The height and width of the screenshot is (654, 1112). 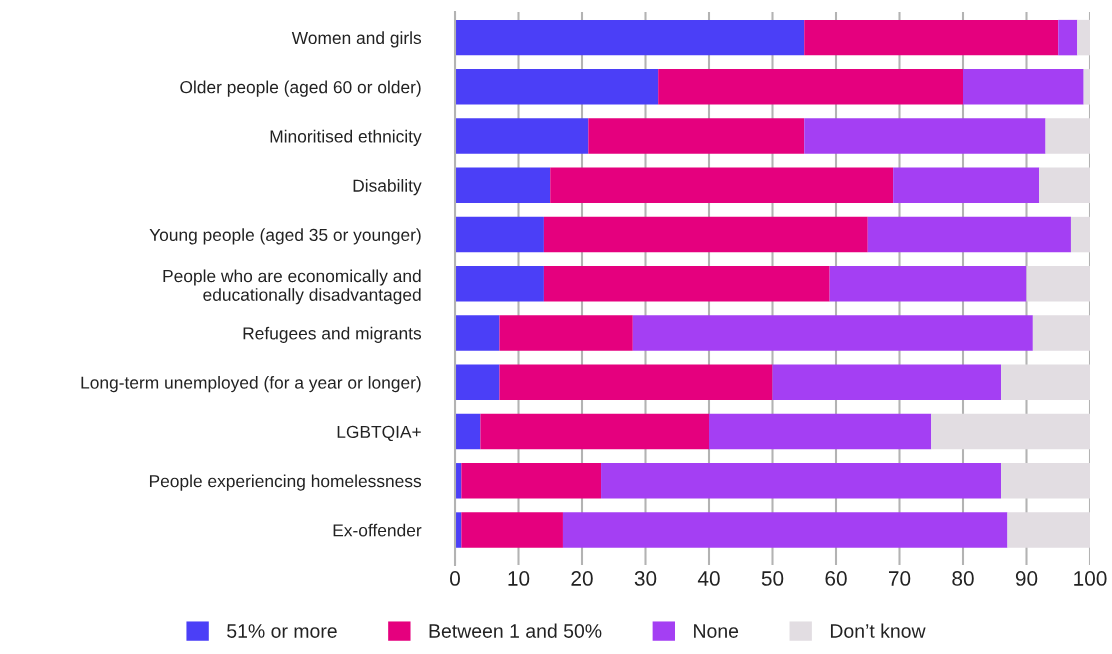 I want to click on x-tick-label: 70, so click(x=899, y=578).